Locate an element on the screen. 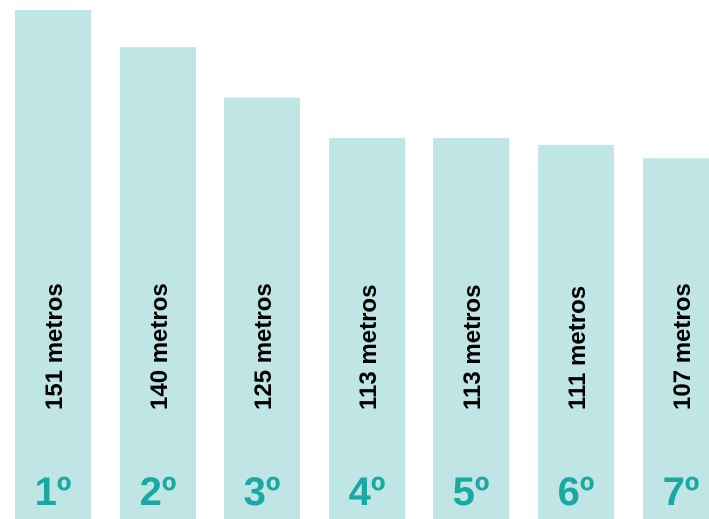 This screenshot has width=709, height=519. value-label-2: 140 metros is located at coordinates (159, 346).